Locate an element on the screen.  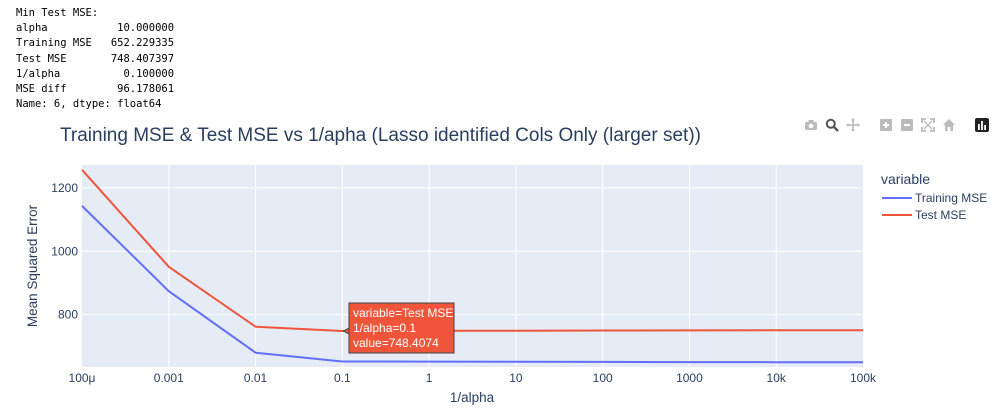
zoom-out-icon is located at coordinates (906, 125).